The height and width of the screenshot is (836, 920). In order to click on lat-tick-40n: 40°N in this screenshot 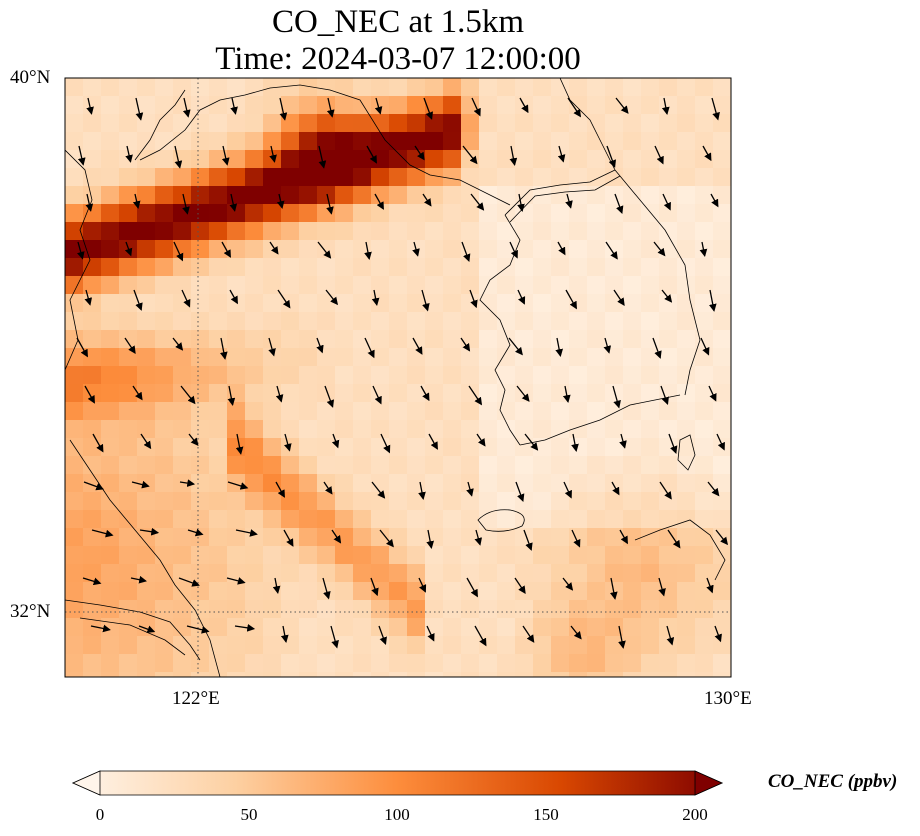, I will do `click(30, 77)`.